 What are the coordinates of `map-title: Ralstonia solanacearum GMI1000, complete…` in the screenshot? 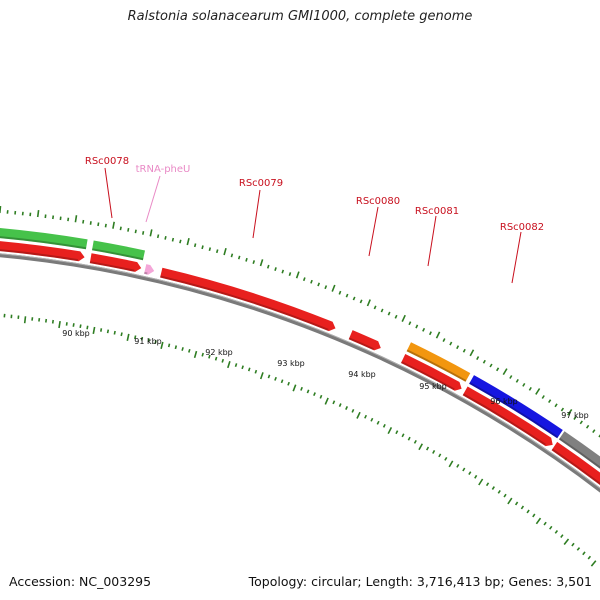 It's located at (300, 16).